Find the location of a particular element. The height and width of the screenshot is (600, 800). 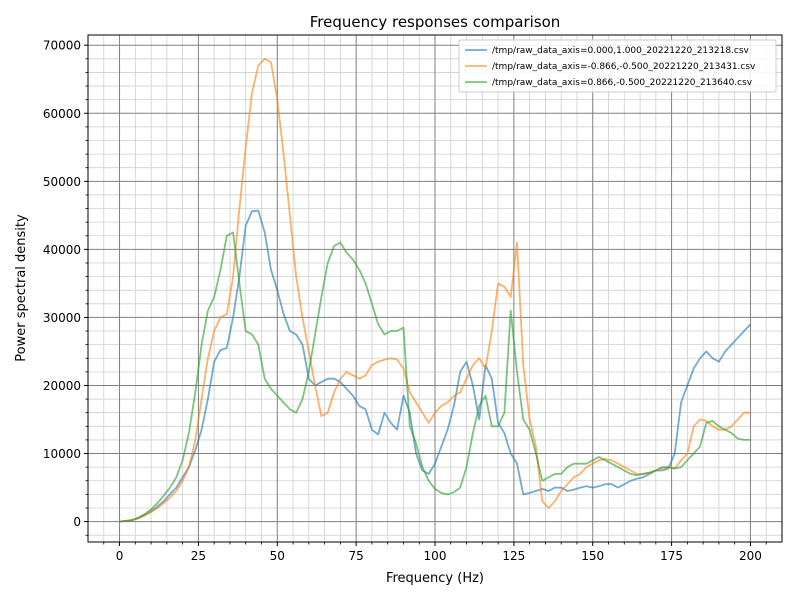

x-tick-label: 100 is located at coordinates (435, 556).